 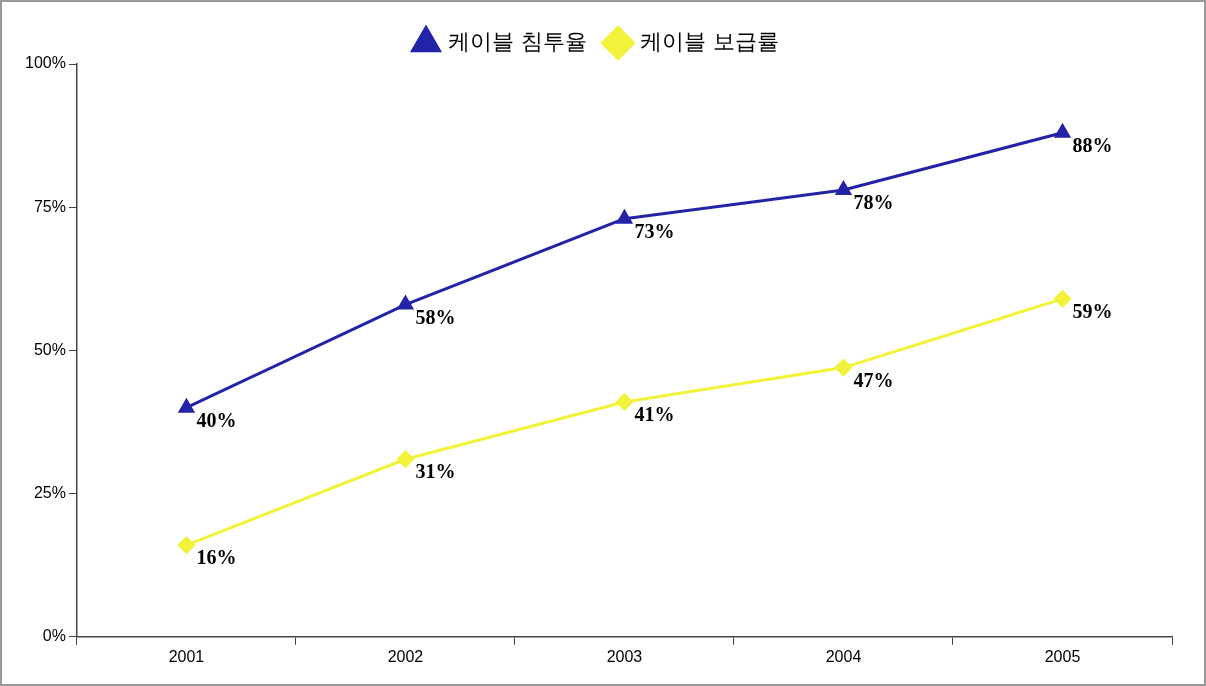 I want to click on data-label: 73%, so click(x=654, y=230).